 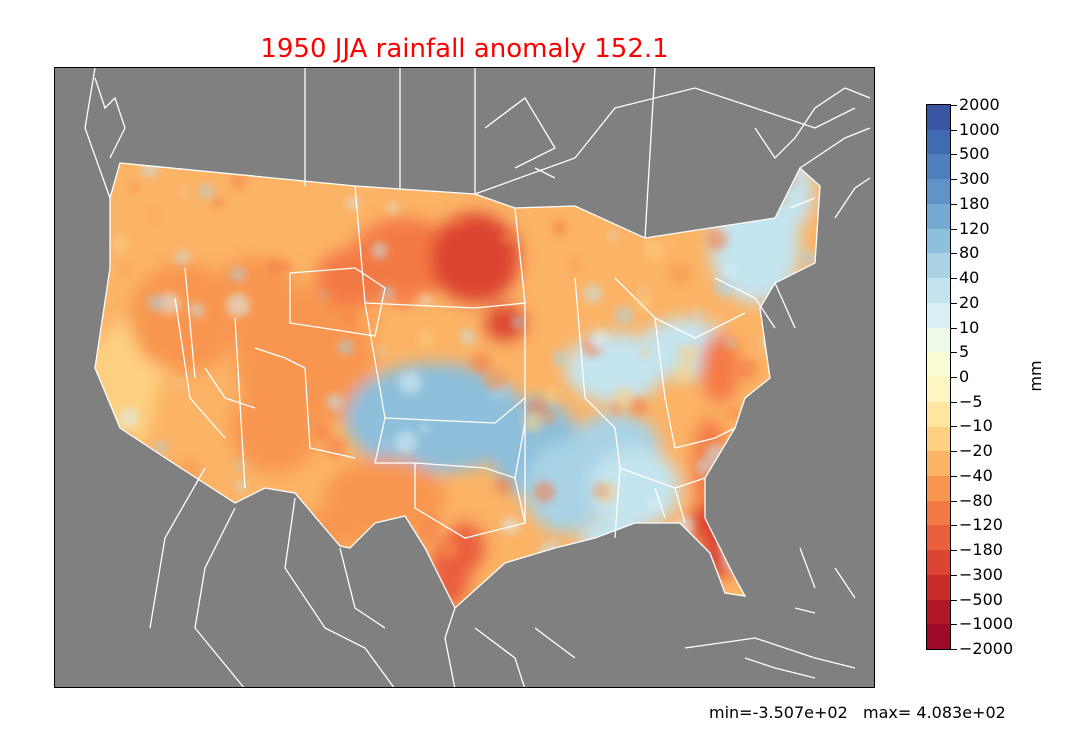 I want to click on stats-spacer, so click(x=855, y=712).